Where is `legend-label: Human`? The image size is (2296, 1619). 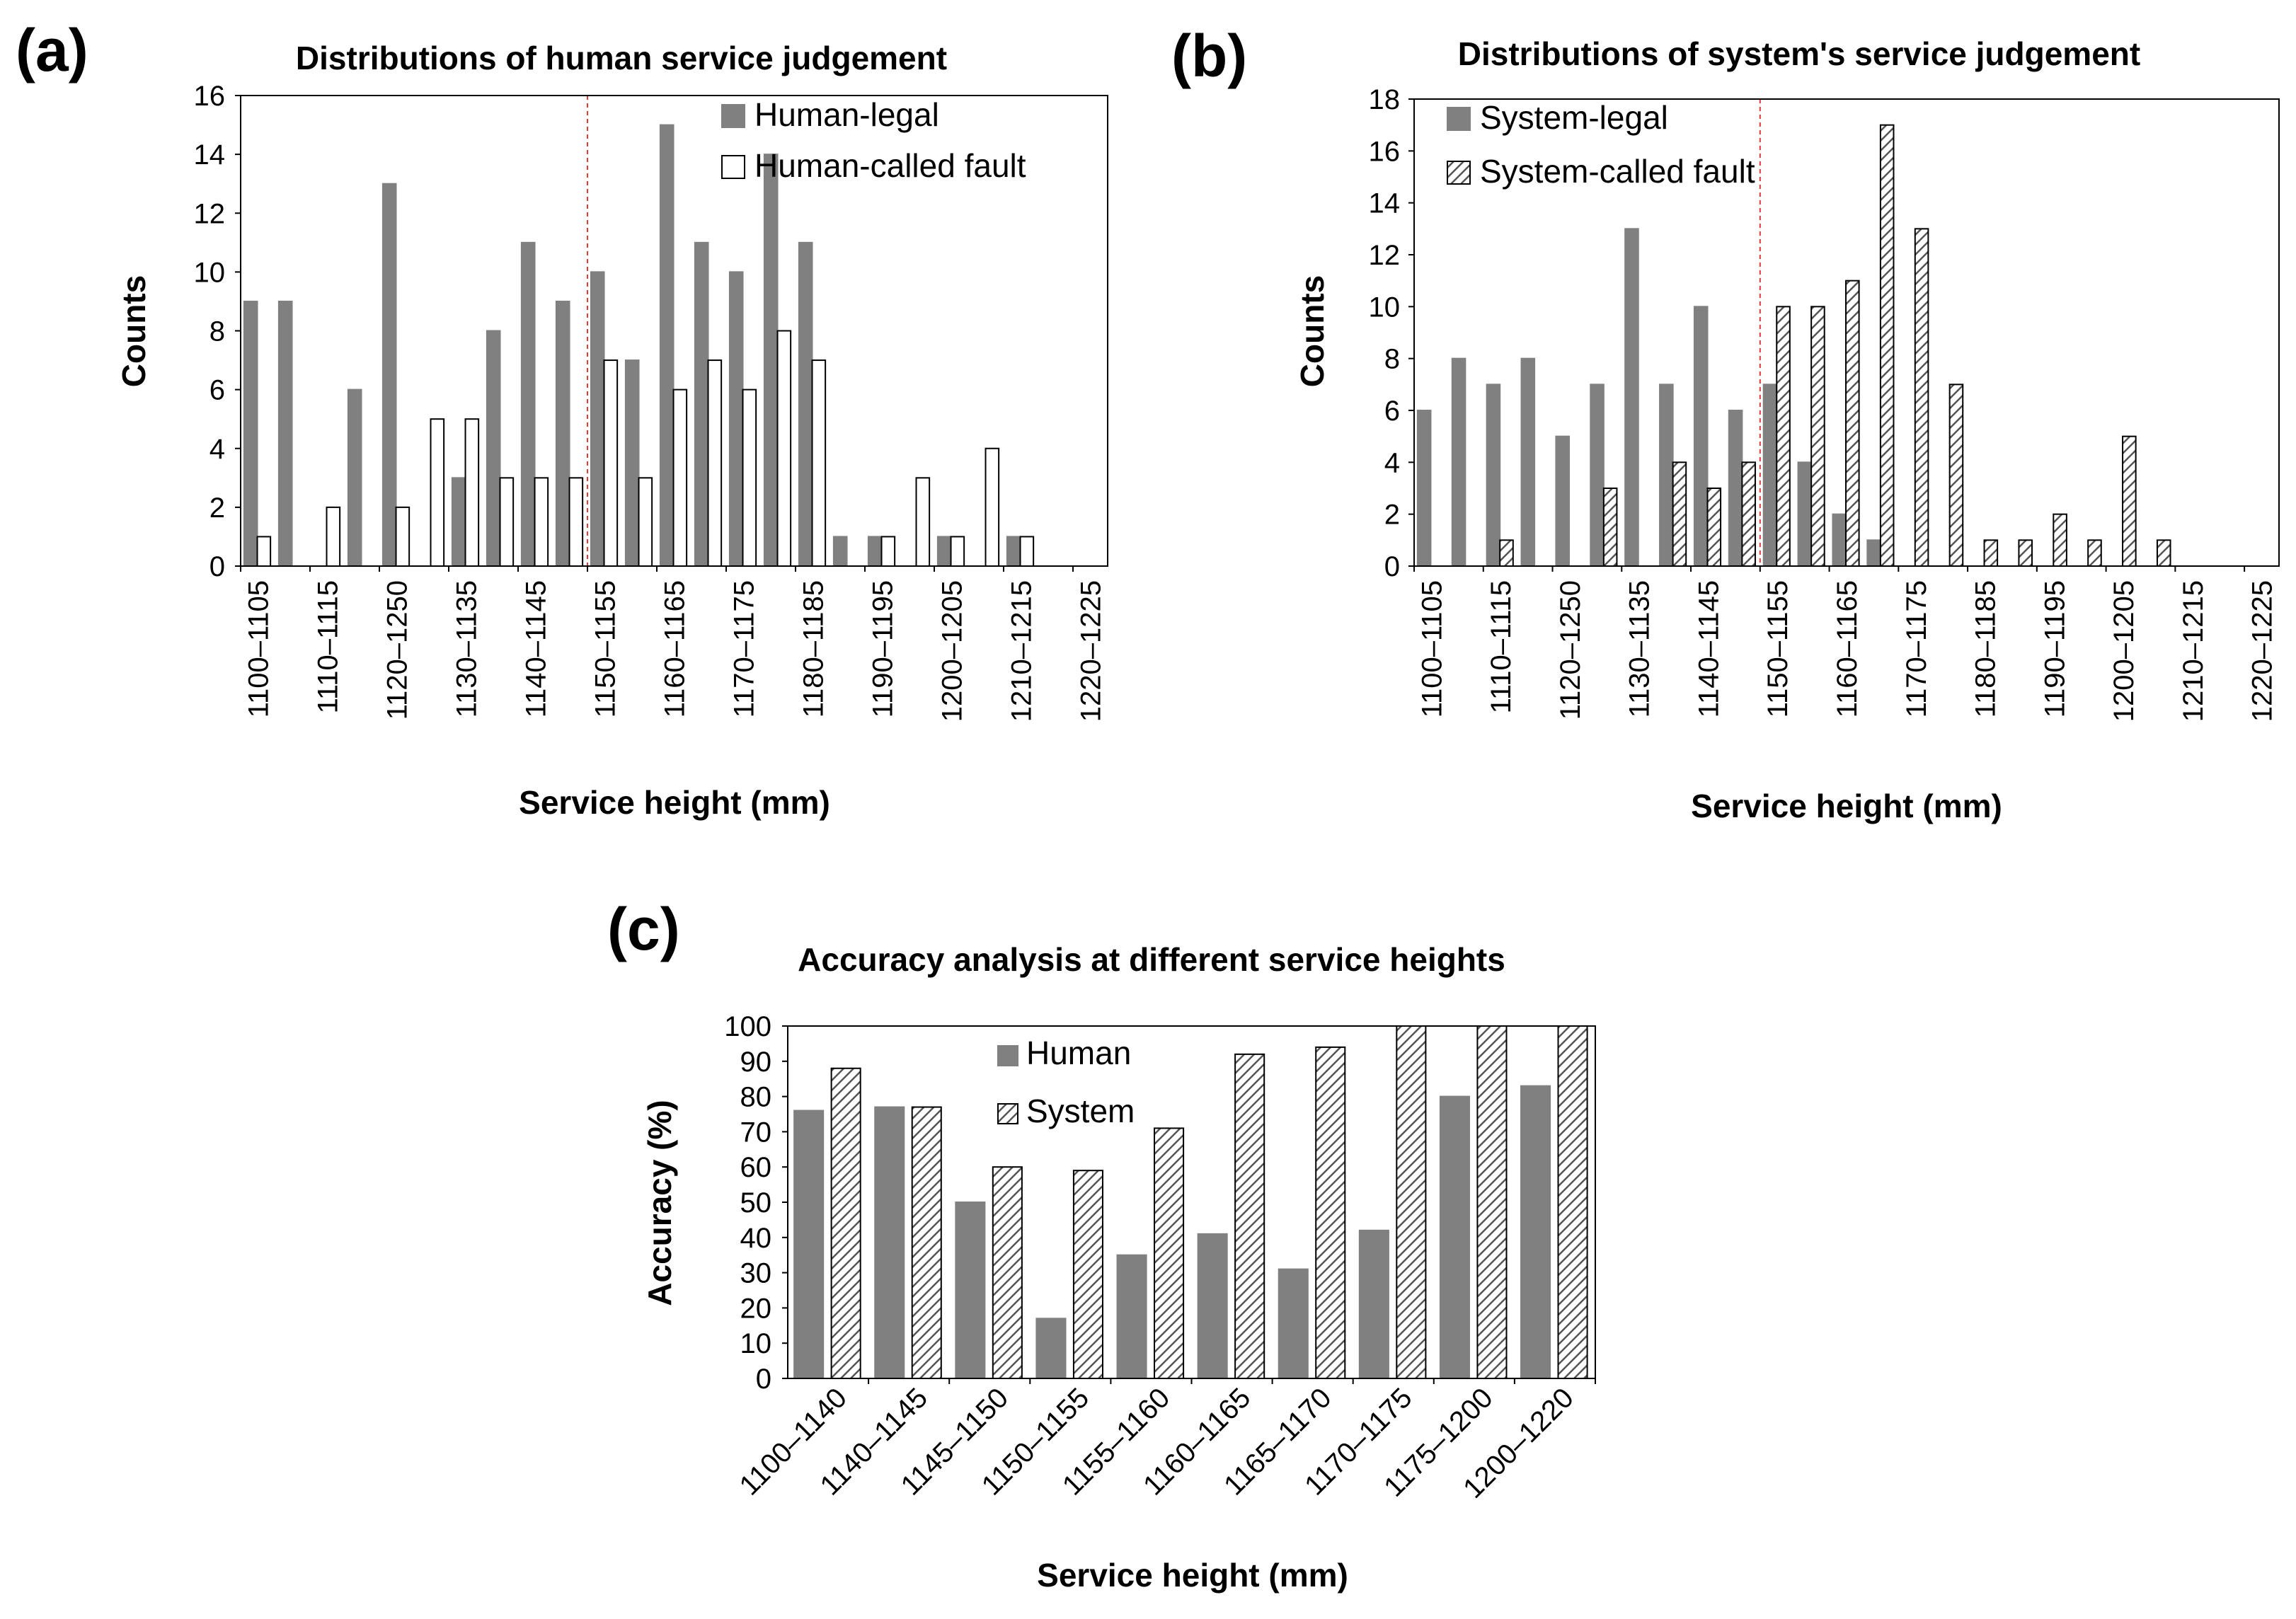
legend-label: Human is located at coordinates (1079, 1053).